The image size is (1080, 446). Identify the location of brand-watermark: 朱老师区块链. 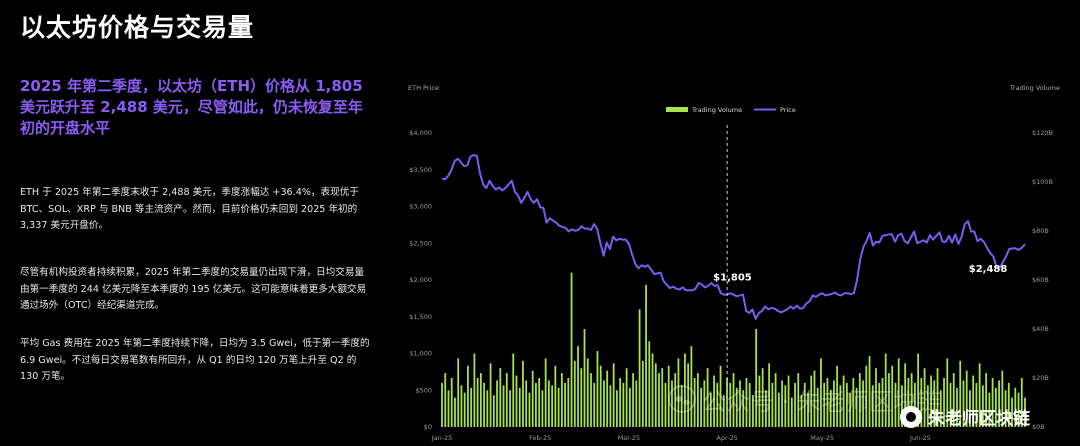
(965, 416).